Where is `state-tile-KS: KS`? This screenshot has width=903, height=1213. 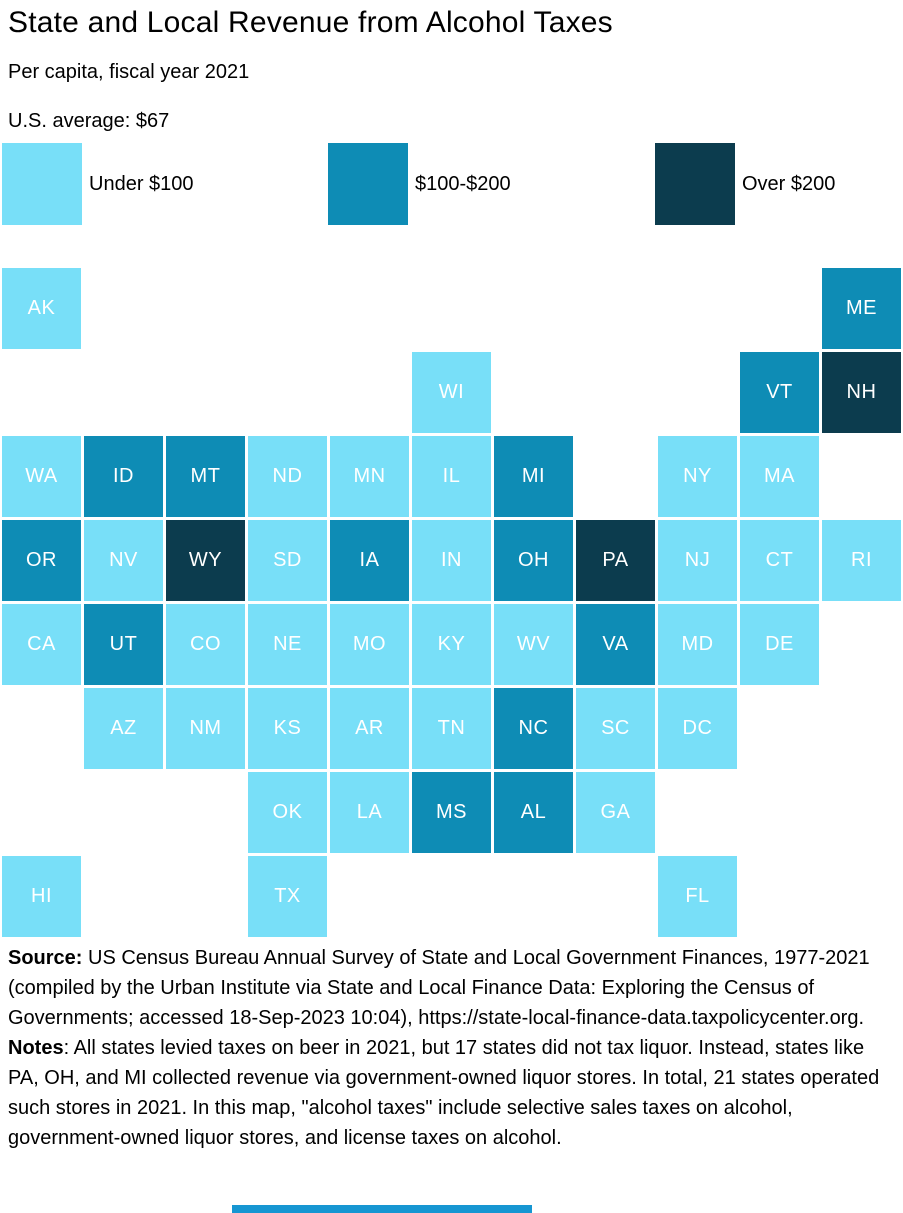 state-tile-KS: KS is located at coordinates (287, 728).